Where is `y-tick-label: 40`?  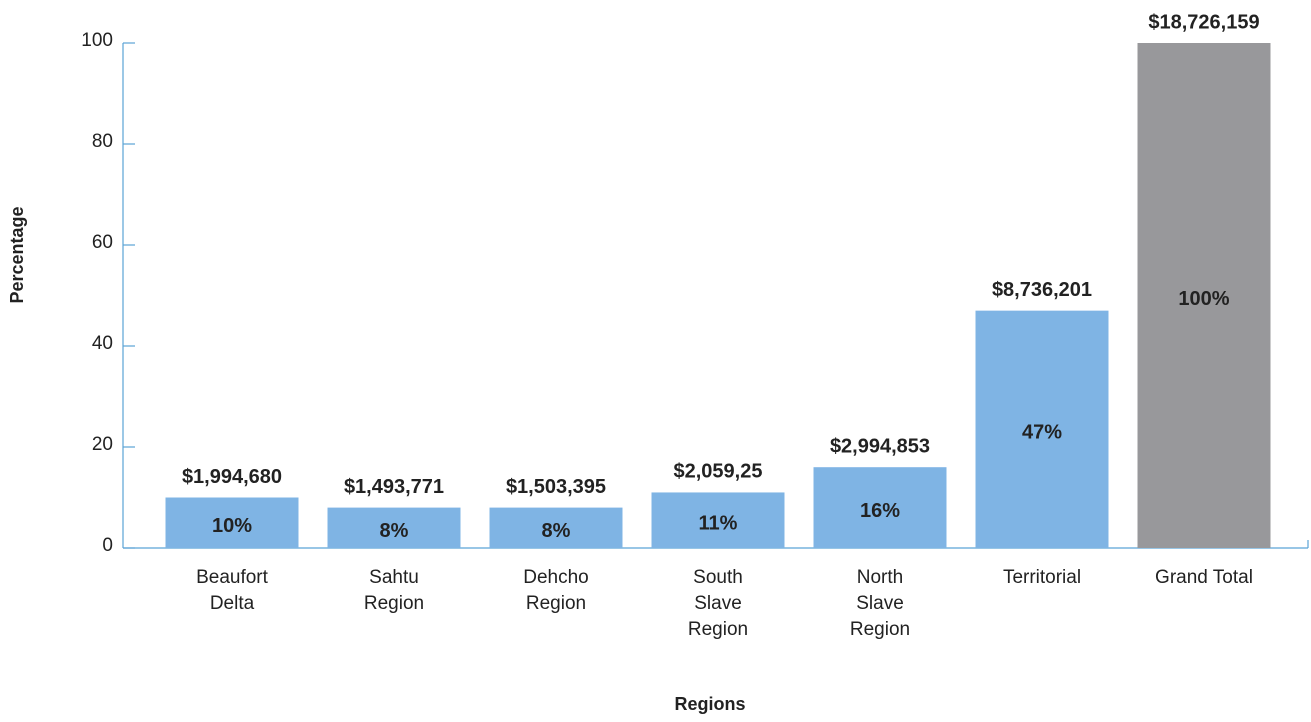
y-tick-label: 40 is located at coordinates (102, 343).